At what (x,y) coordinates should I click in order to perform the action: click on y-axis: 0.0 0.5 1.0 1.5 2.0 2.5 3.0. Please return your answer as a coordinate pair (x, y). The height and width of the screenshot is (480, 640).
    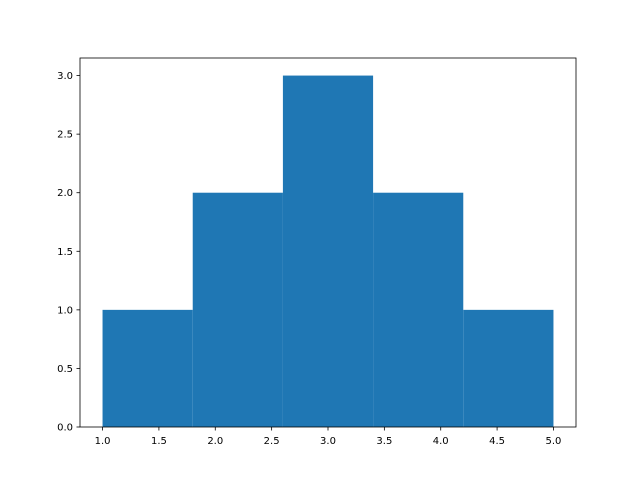
    Looking at the image, I should click on (68, 252).